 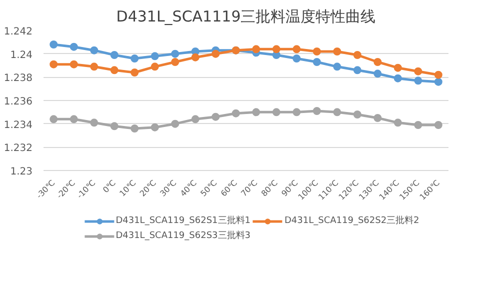 What do you see at coordinates (18, 148) in the screenshot?
I see `y-tick-label: 1.232` at bounding box center [18, 148].